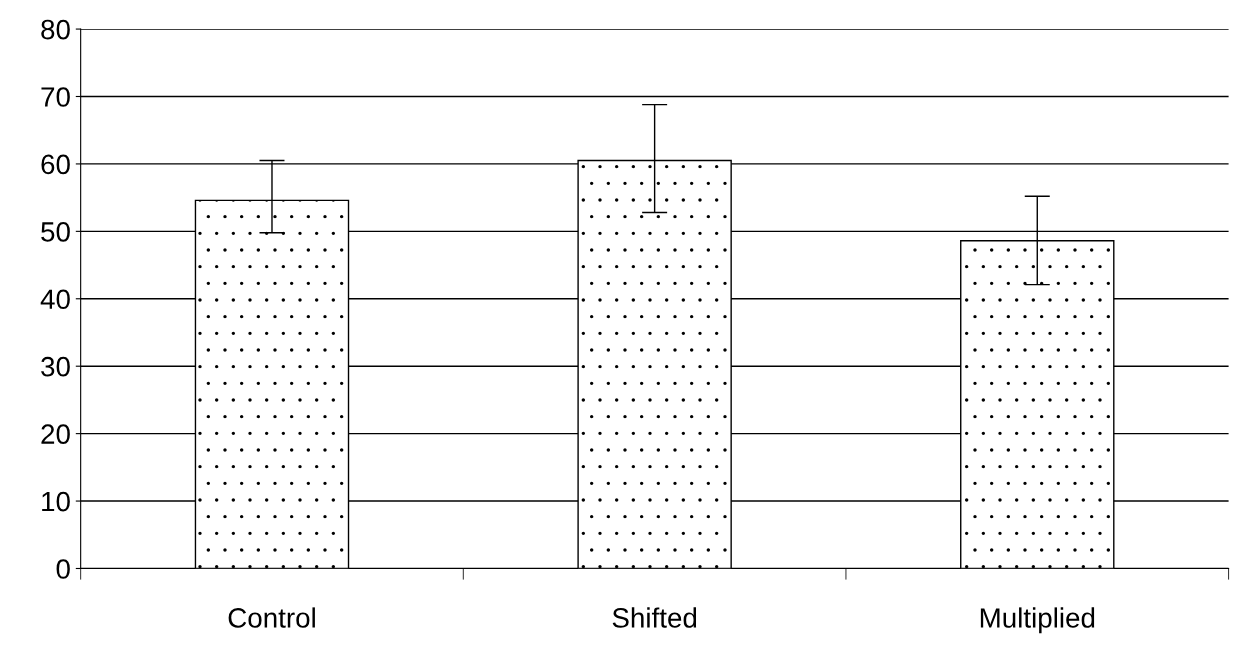  What do you see at coordinates (271, 617) in the screenshot?
I see `x-tick-label: Control` at bounding box center [271, 617].